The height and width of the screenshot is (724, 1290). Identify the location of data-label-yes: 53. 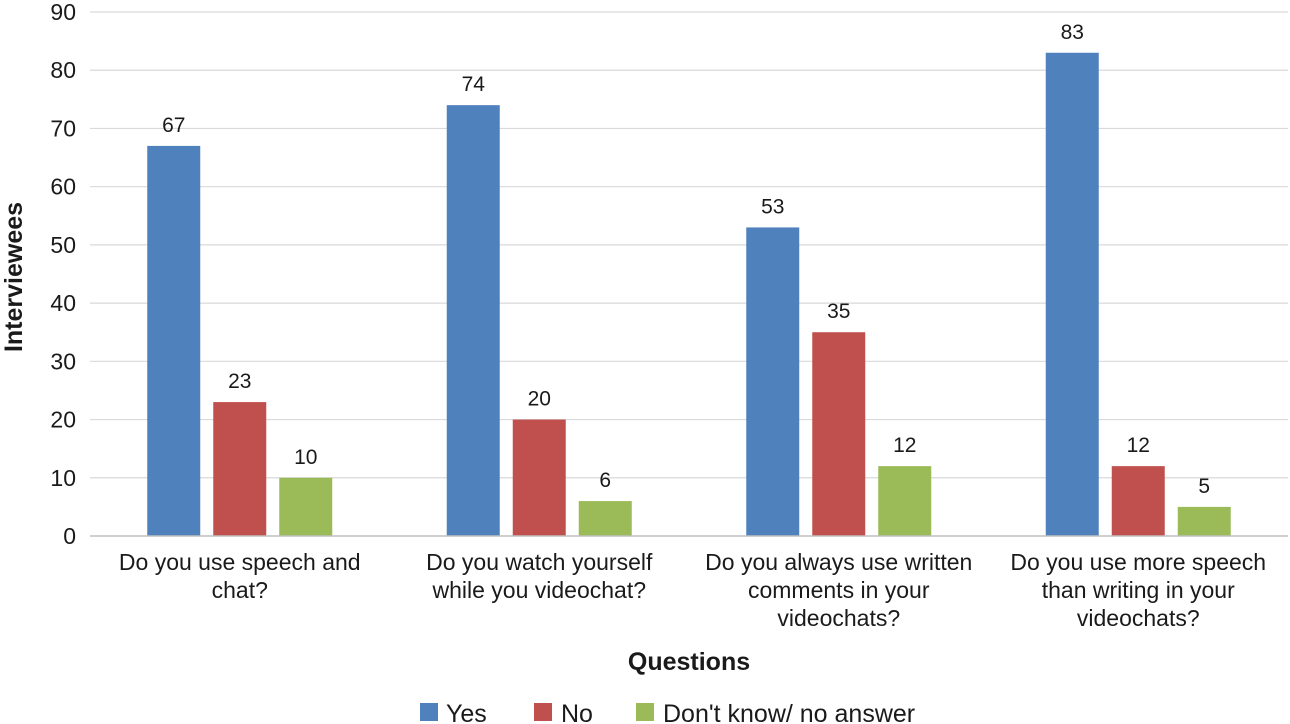
(772, 206).